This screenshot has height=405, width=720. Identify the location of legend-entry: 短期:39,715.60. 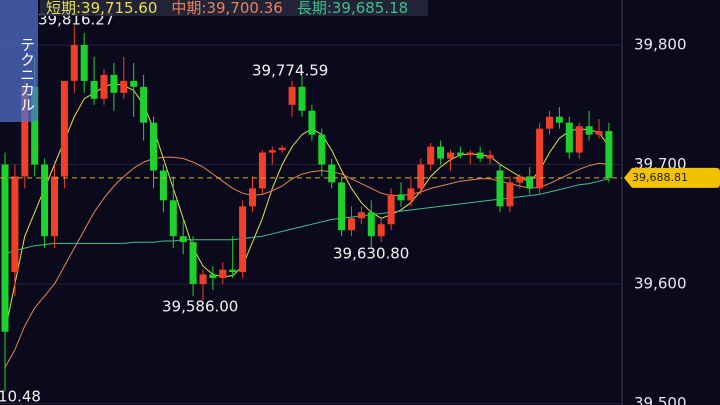
(102, 8).